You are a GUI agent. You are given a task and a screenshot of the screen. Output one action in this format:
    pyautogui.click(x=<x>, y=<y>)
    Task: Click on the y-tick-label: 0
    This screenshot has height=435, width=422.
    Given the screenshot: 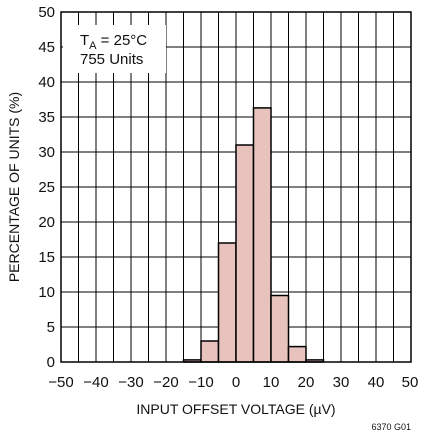 What is the action you would take?
    pyautogui.click(x=51, y=362)
    